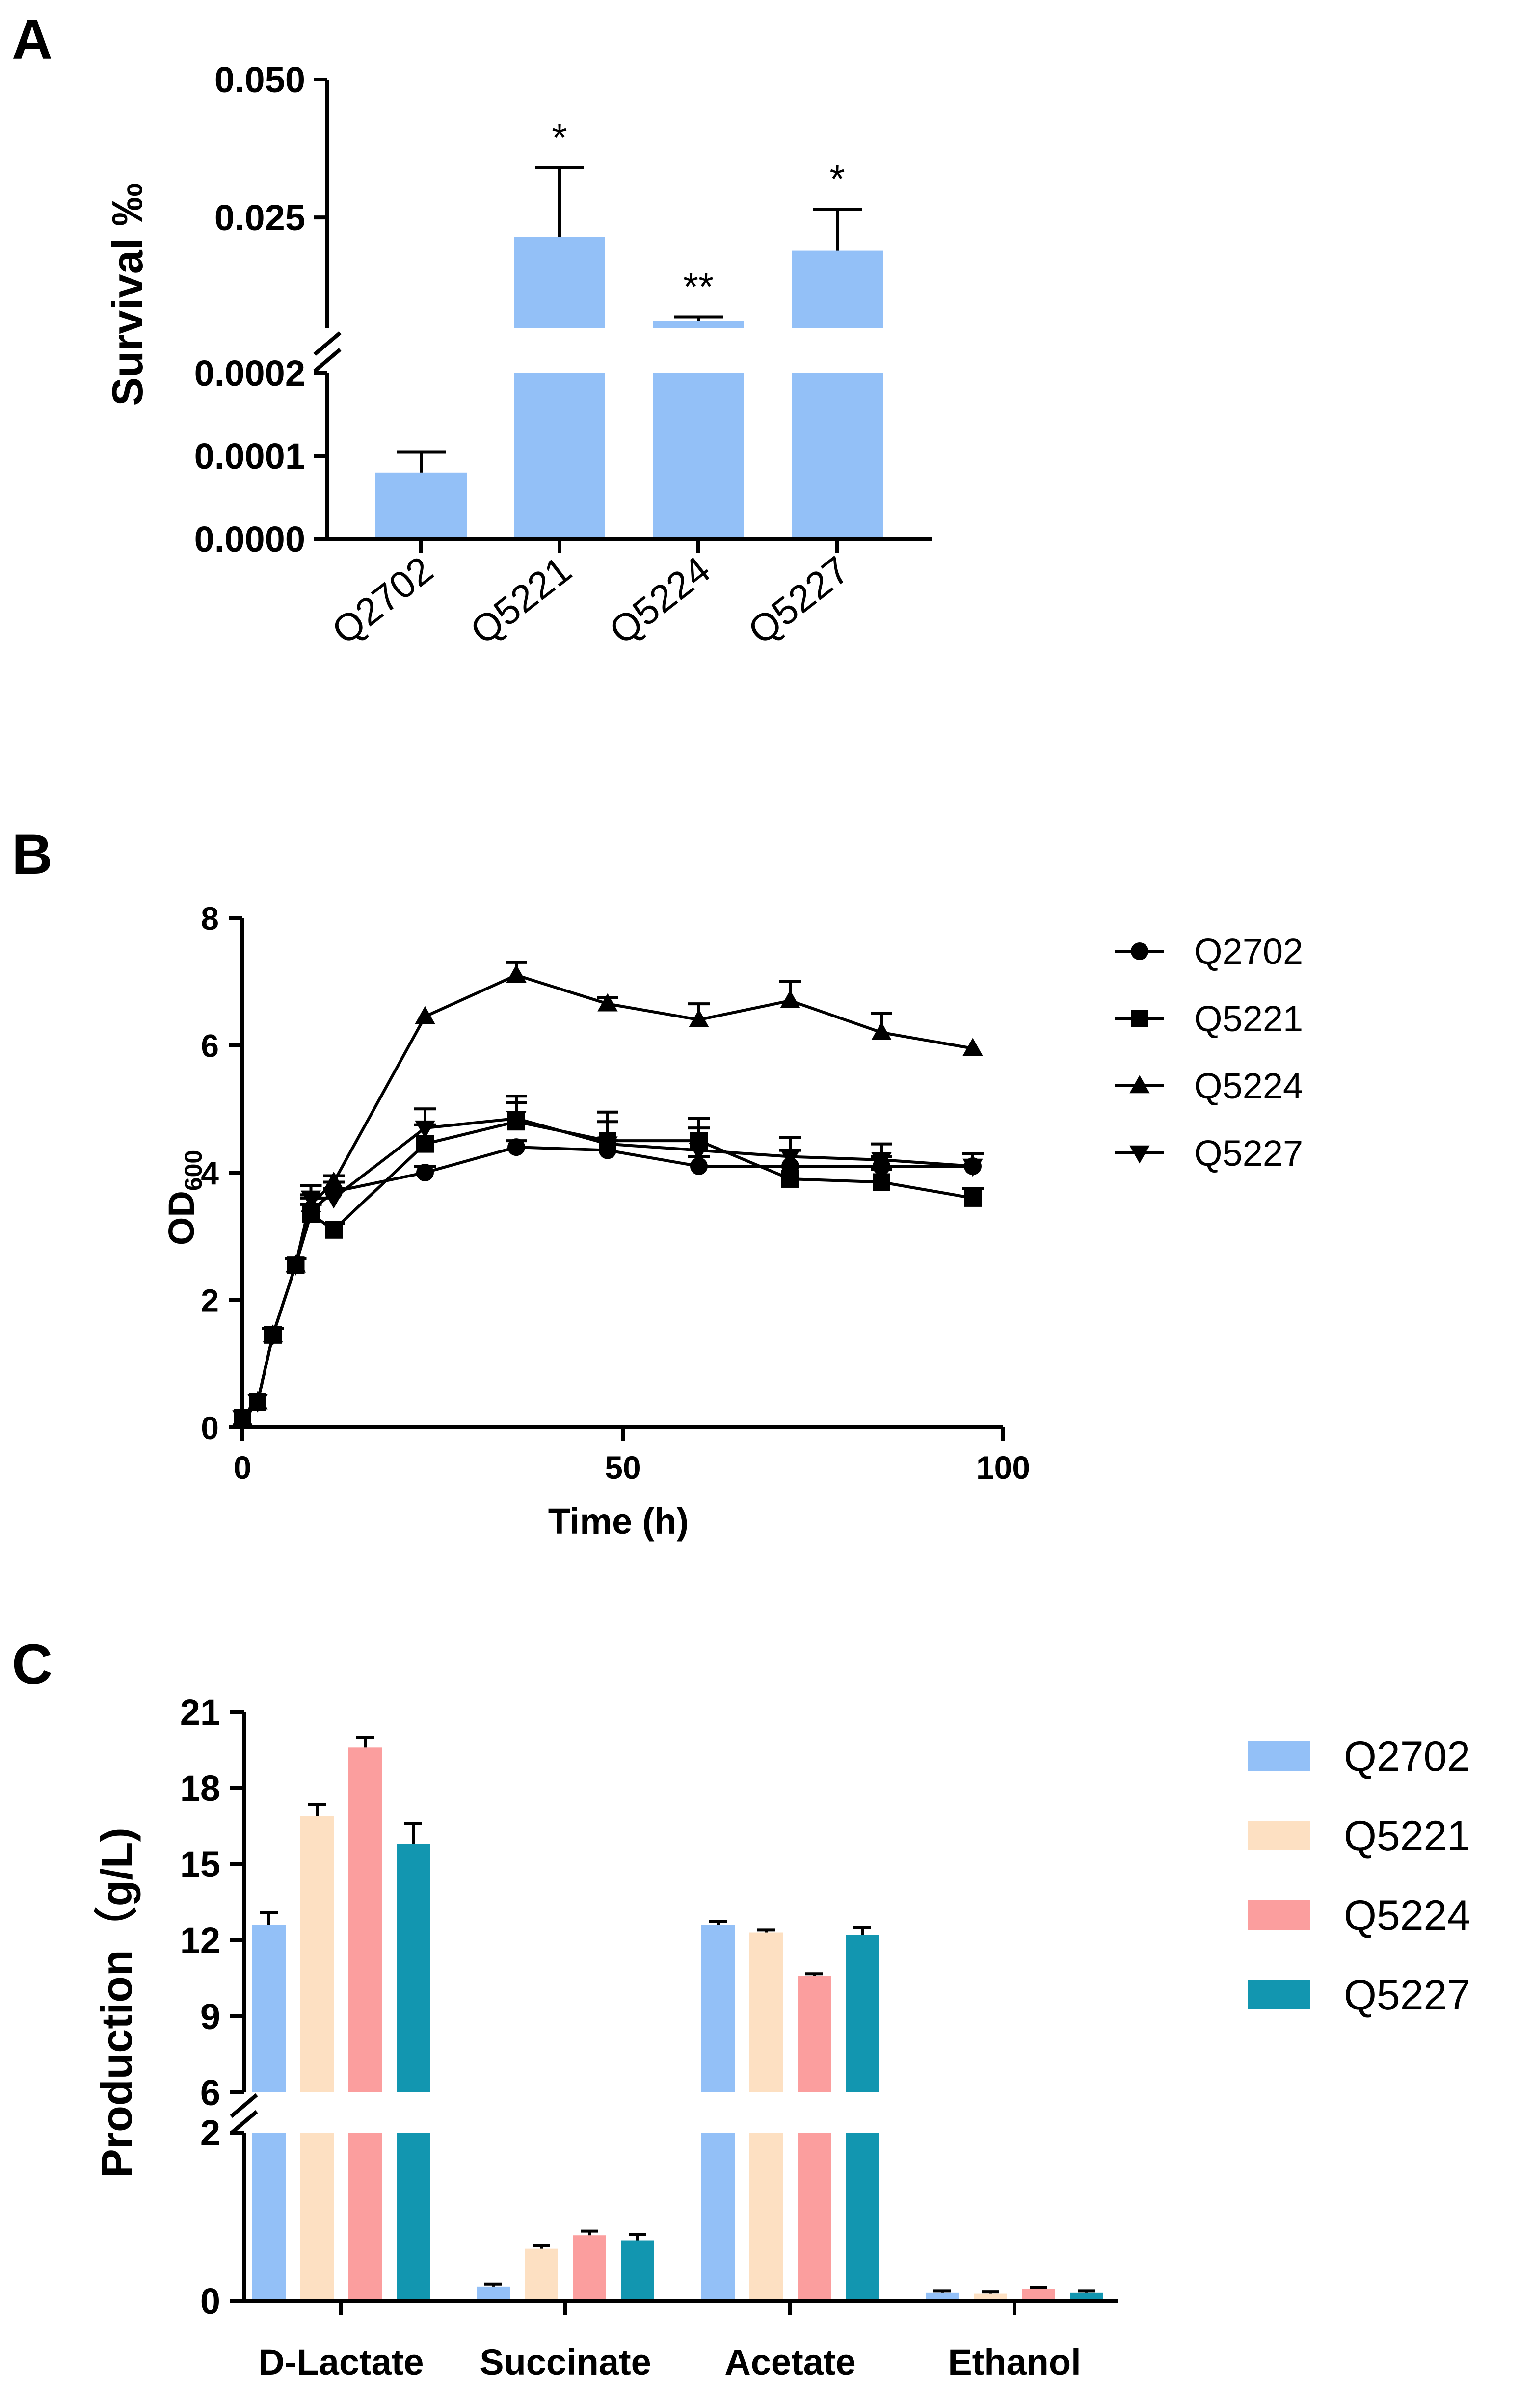  What do you see at coordinates (674, 2012) in the screenshot?
I see `panel-c-axes` at bounding box center [674, 2012].